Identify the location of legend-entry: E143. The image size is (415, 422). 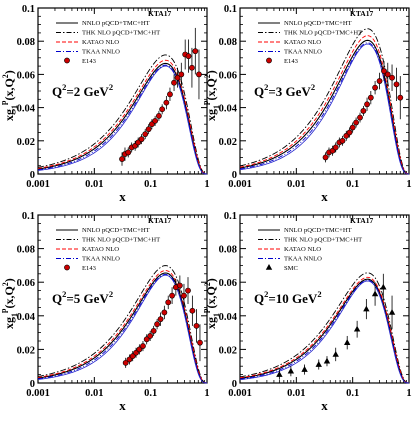
(89, 61).